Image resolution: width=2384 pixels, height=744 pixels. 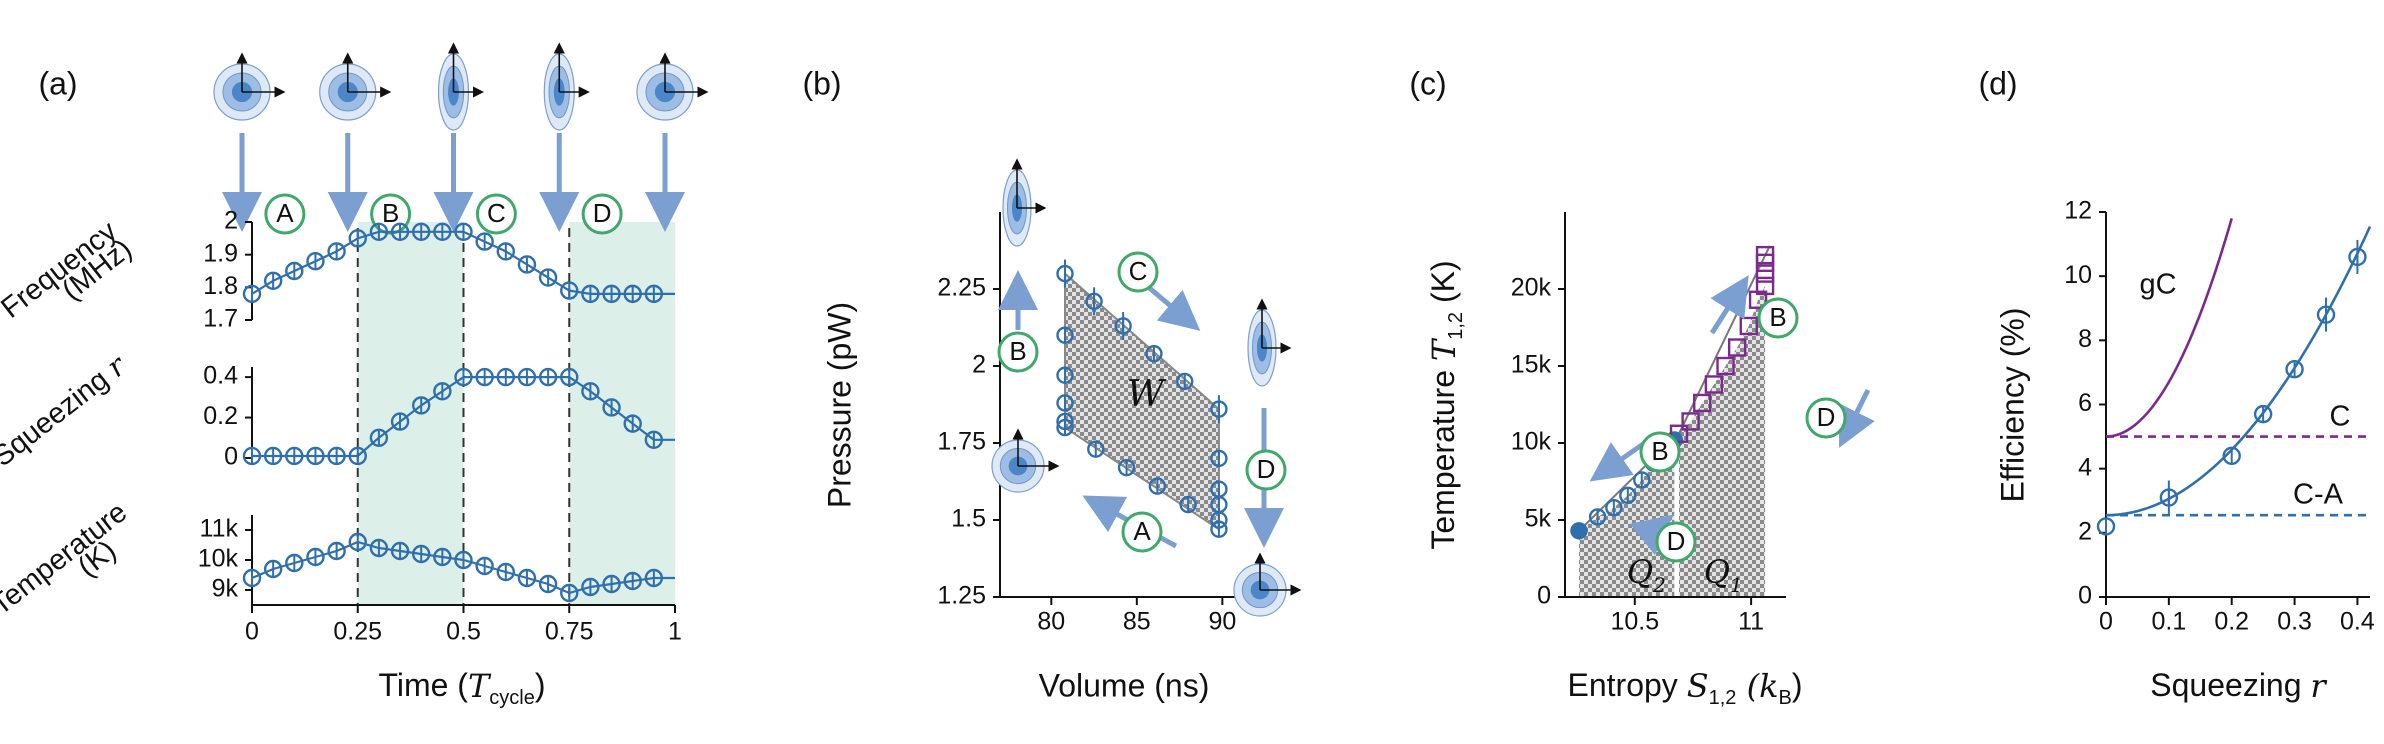 I want to click on stroke-badge-D-letter: D, so click(x=1266, y=469).